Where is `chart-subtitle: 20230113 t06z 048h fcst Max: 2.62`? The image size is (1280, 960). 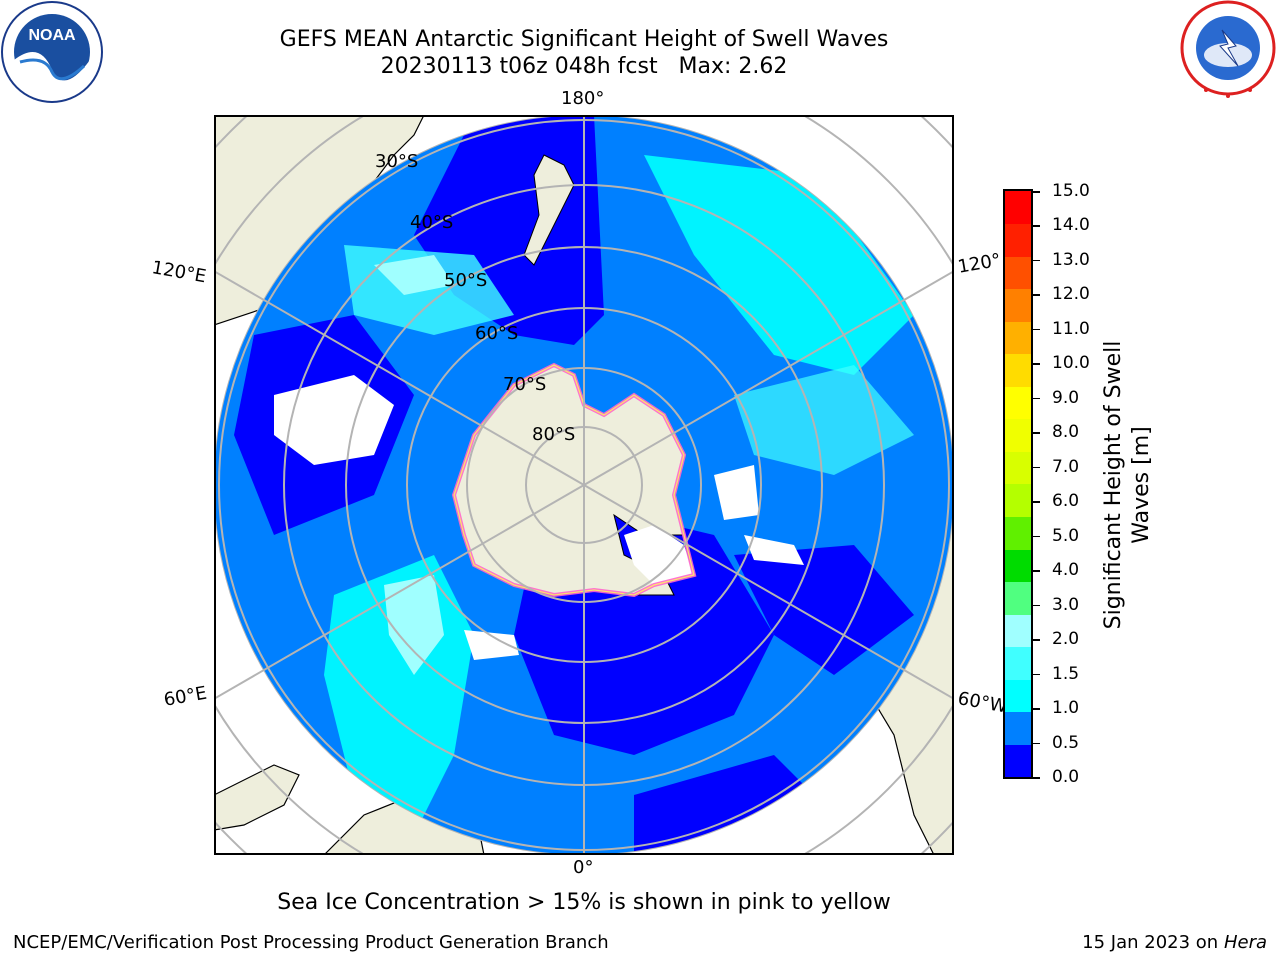
chart-subtitle: 20230113 t06z 048h fcst Max: 2.62 is located at coordinates (584, 66).